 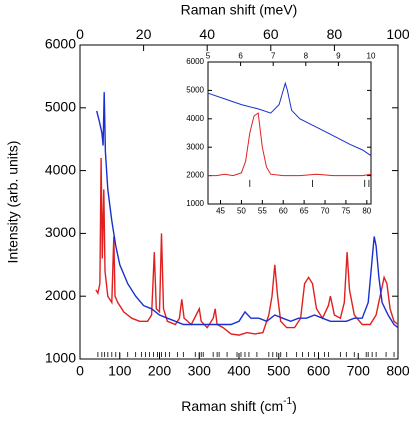 What do you see at coordinates (306, 56) in the screenshot?
I see `x2-tick-label: 8` at bounding box center [306, 56].